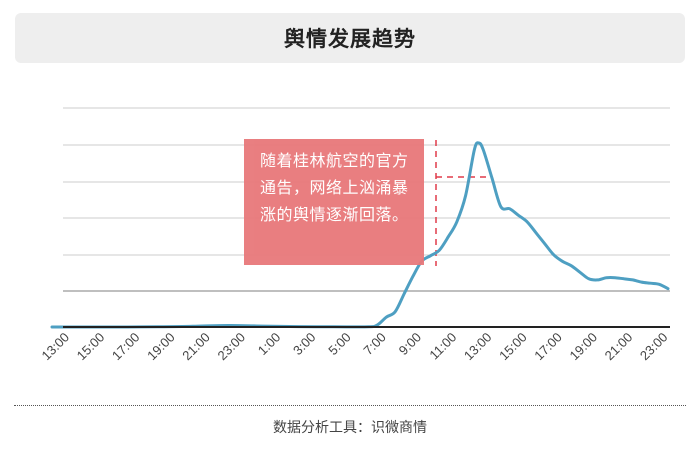 This screenshot has height=451, width=700. Describe the element at coordinates (350, 405) in the screenshot. I see `footer-divider` at that location.